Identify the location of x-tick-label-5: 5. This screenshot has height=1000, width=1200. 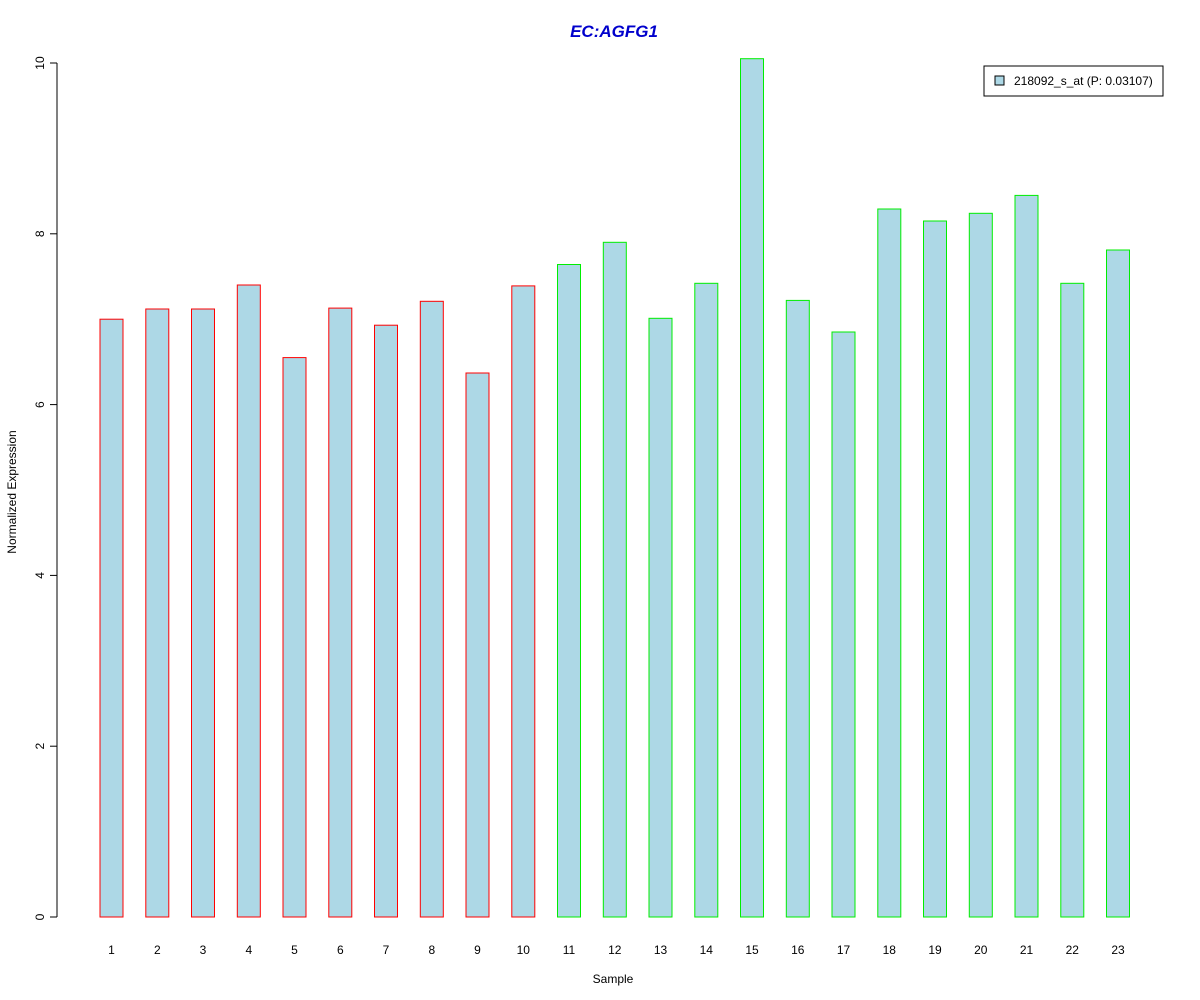
(294, 950).